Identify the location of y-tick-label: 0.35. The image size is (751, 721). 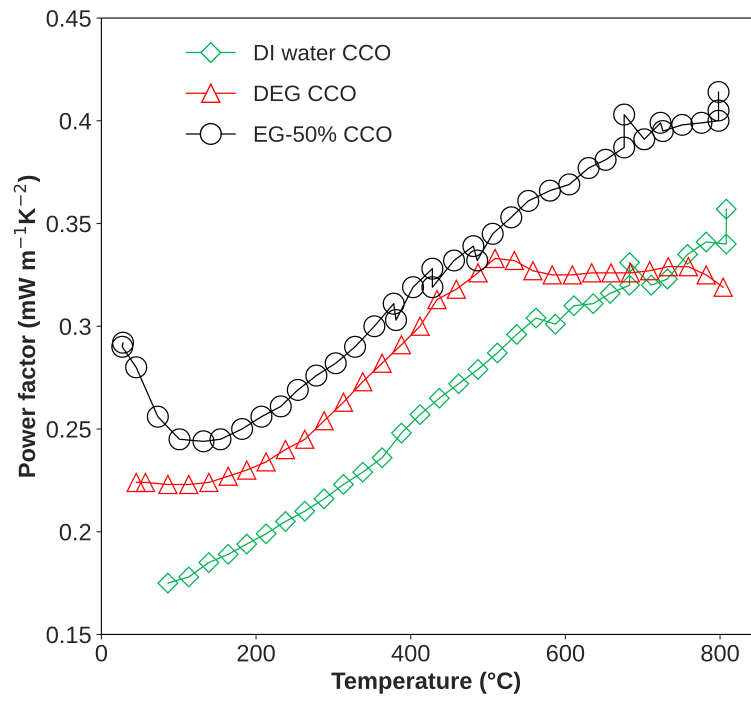
(68, 224).